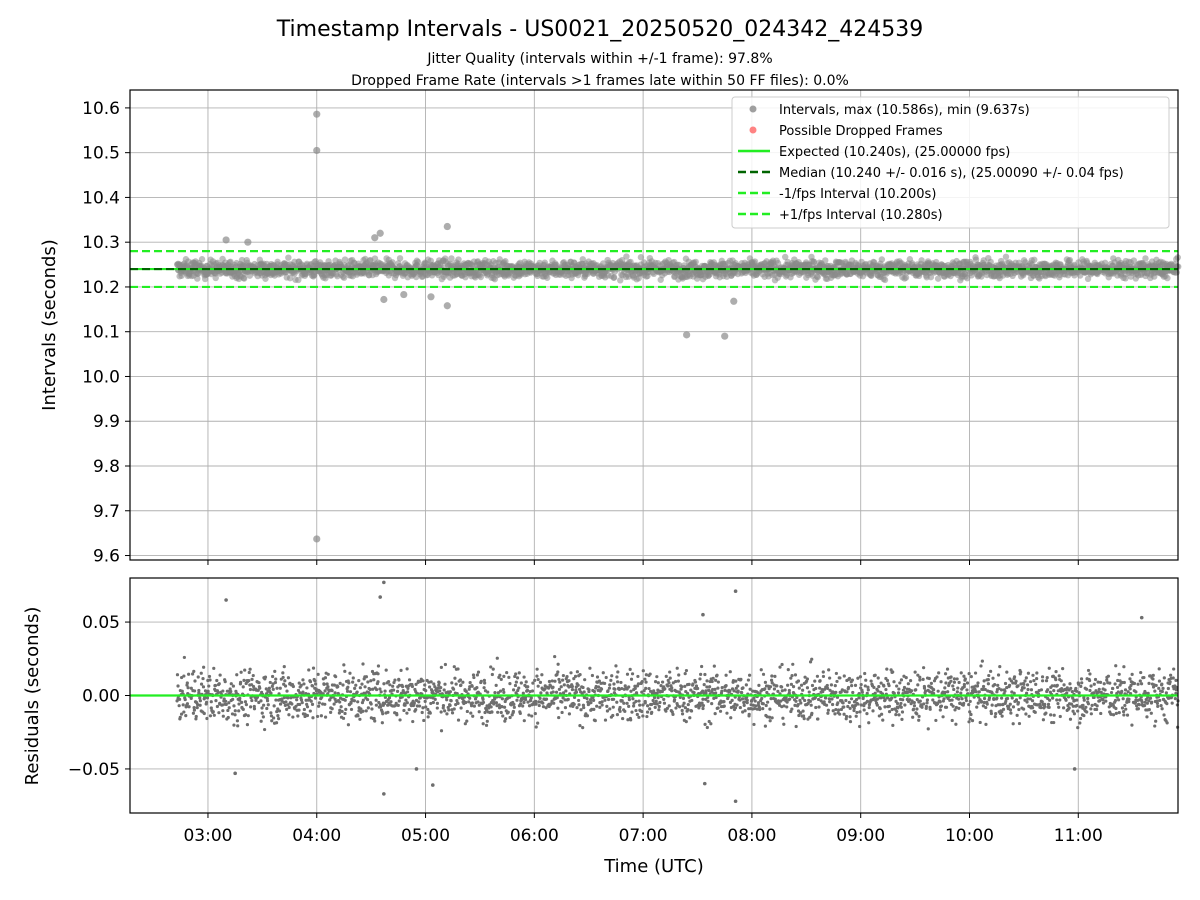  What do you see at coordinates (447, 306) in the screenshot?
I see `interval-point-outlier` at bounding box center [447, 306].